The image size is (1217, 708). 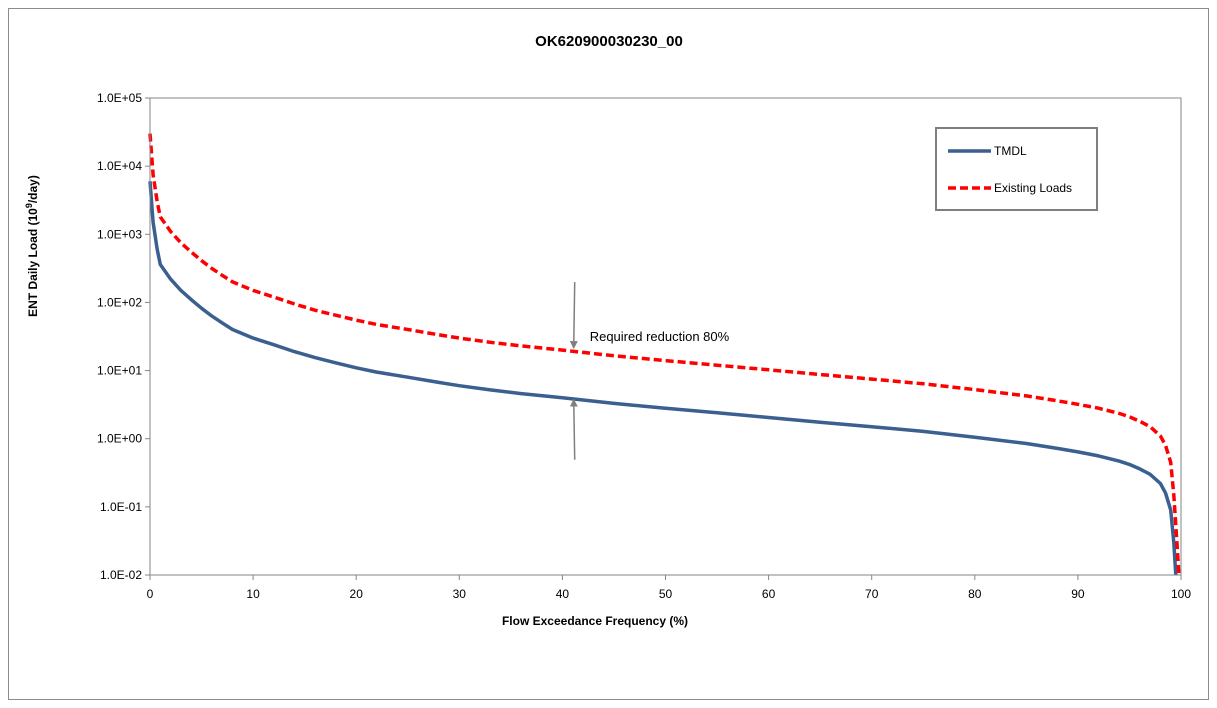 What do you see at coordinates (121, 507) in the screenshot?
I see `y-tick-label: 1.0E-01` at bounding box center [121, 507].